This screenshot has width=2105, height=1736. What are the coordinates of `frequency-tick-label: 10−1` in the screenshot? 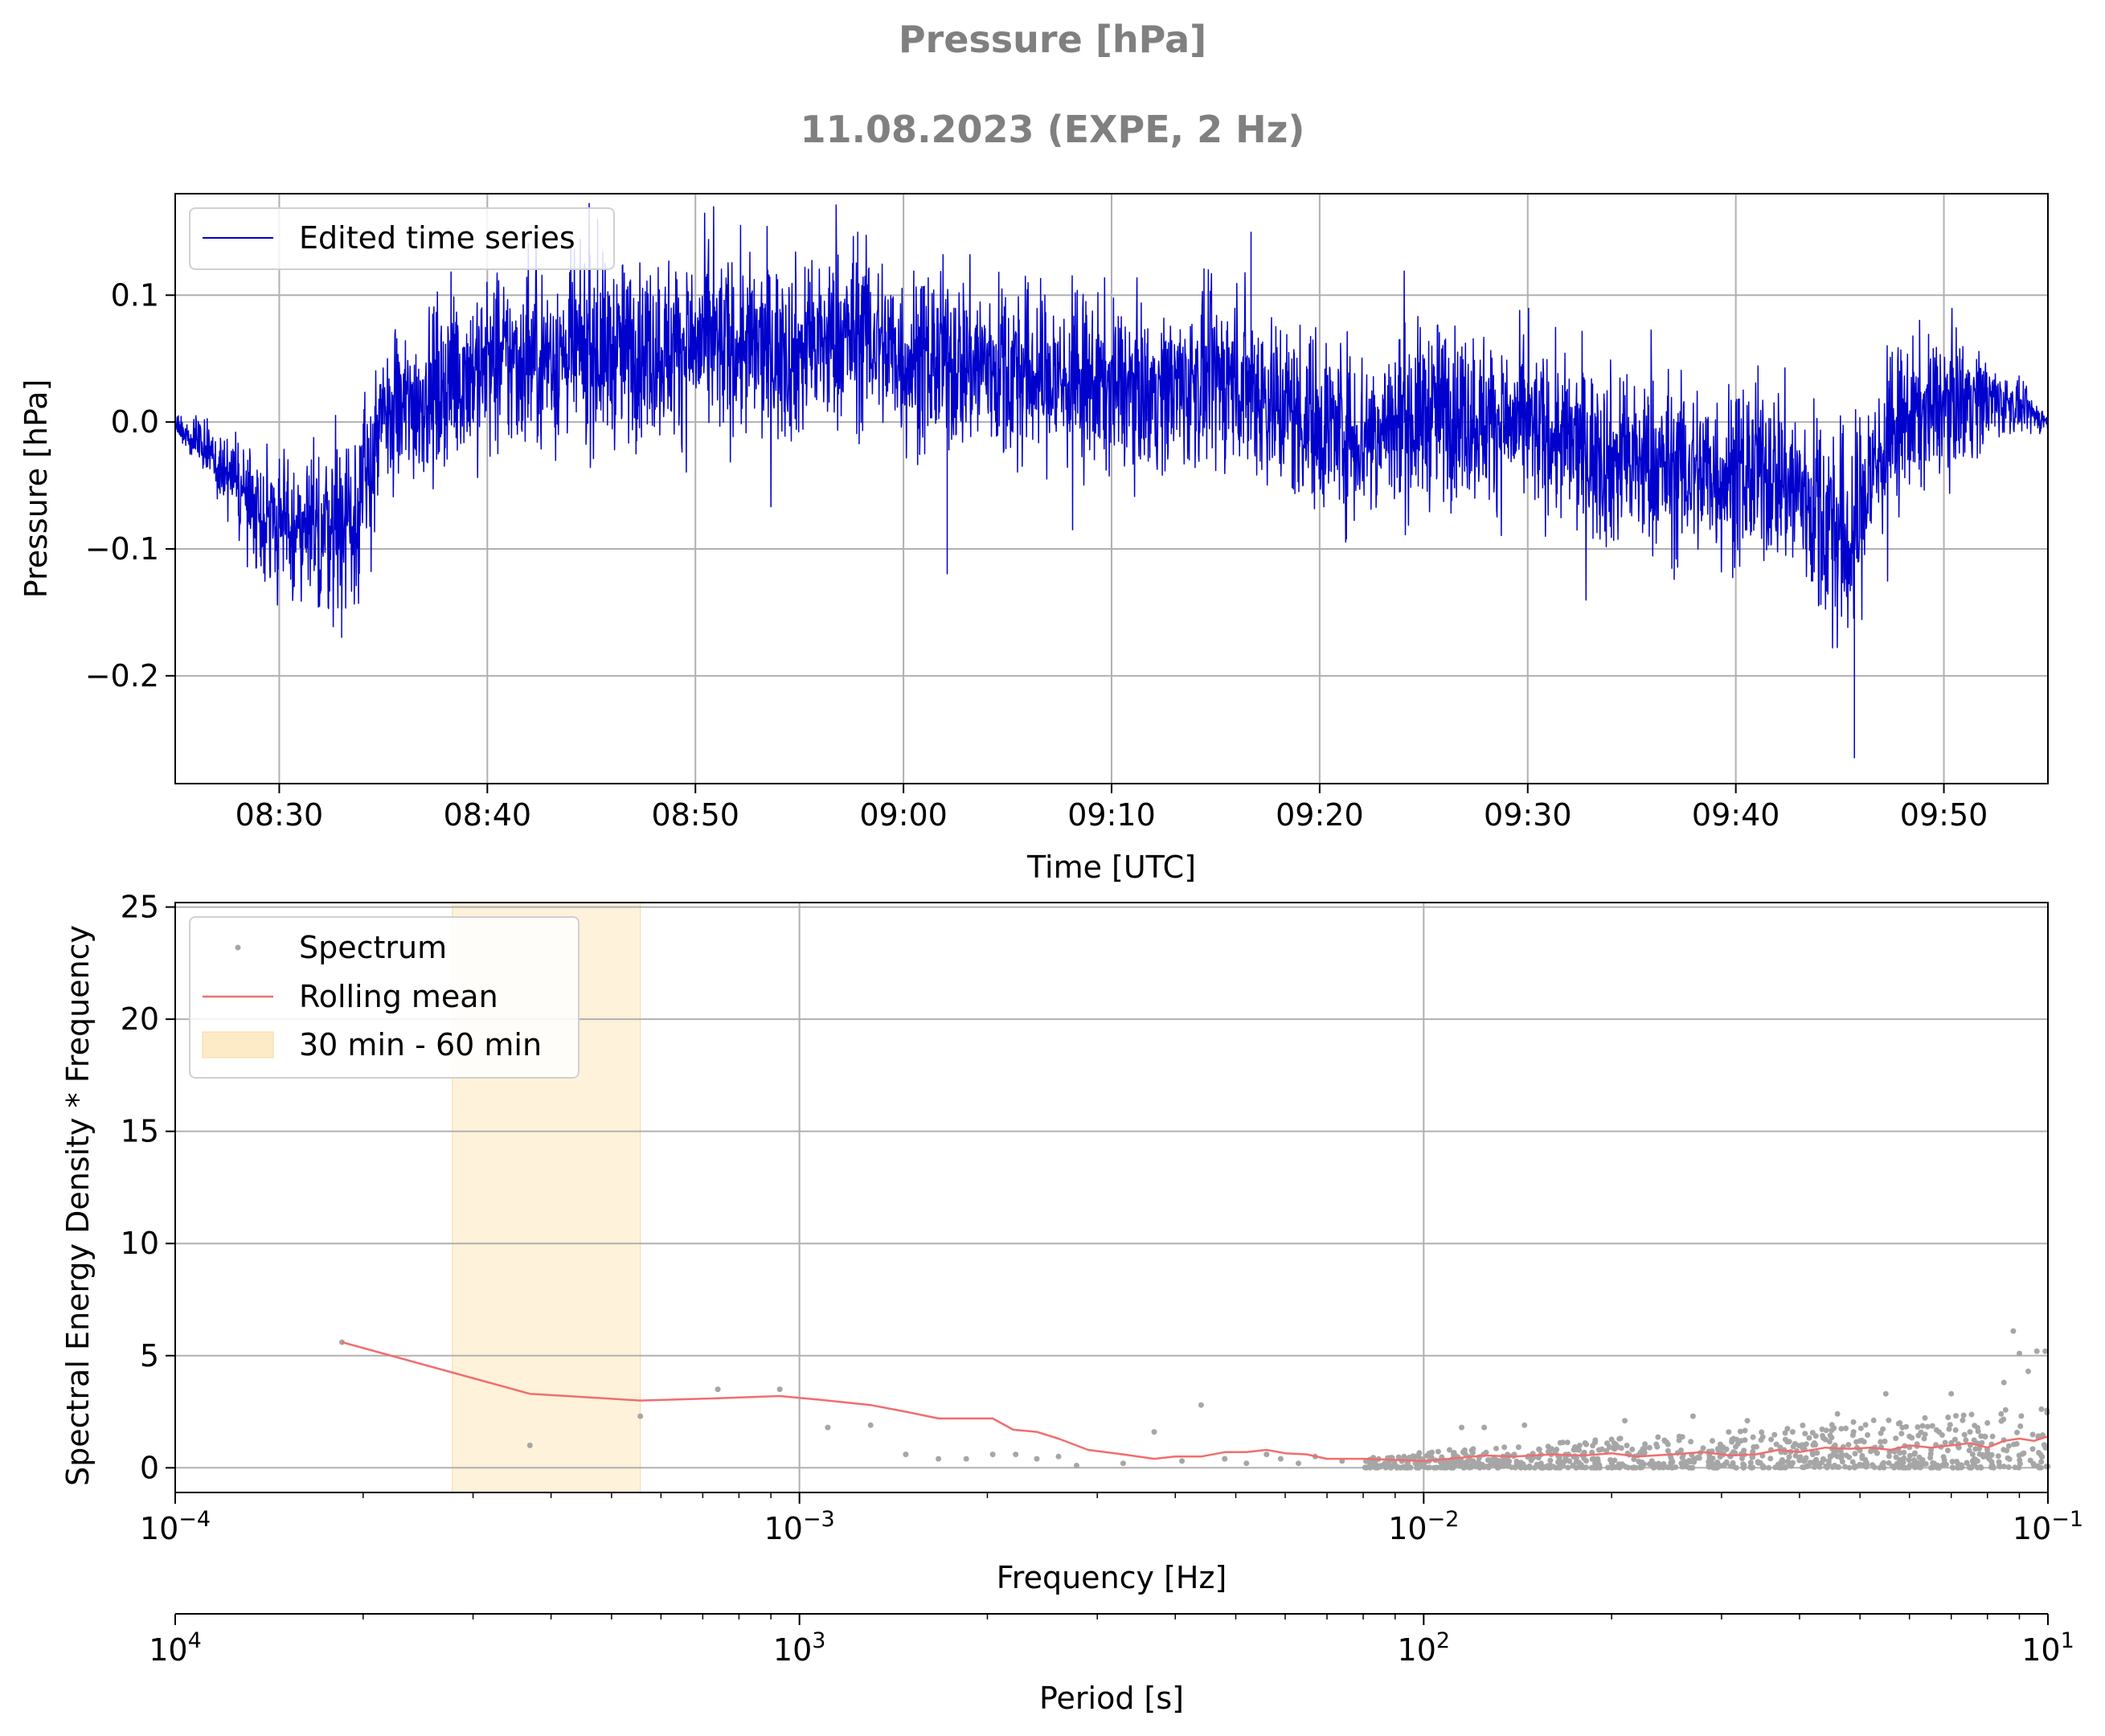 It's located at (2048, 1526).